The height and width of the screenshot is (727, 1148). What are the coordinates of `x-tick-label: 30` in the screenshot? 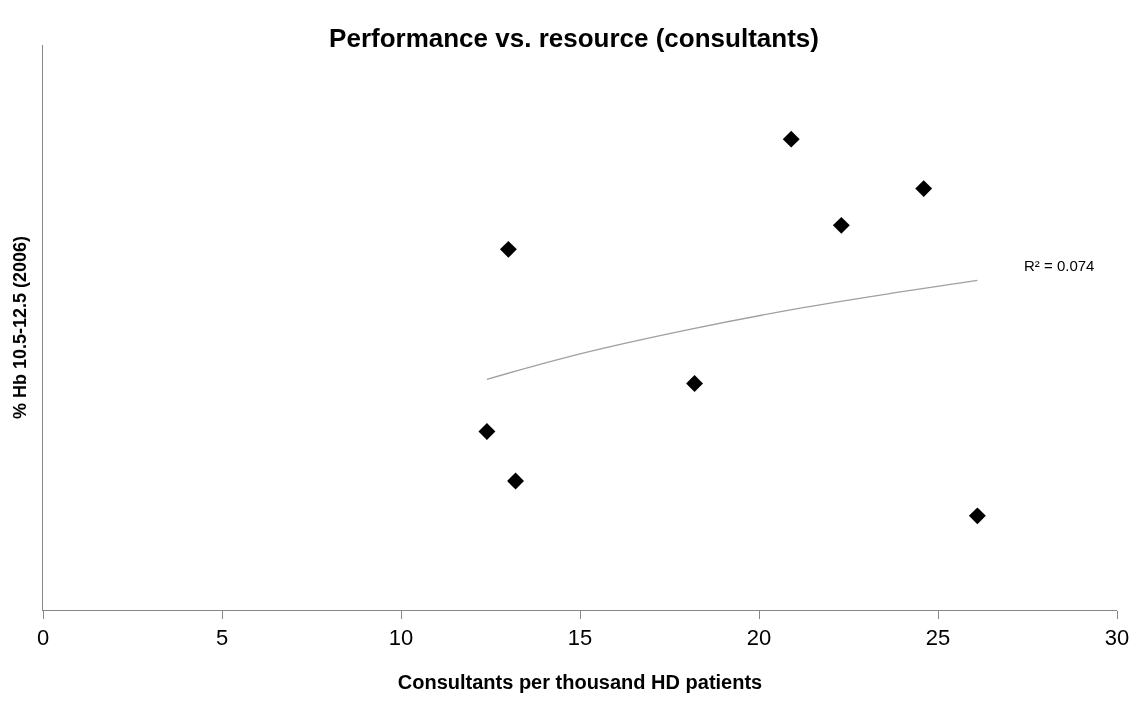 It's located at (1117, 638).